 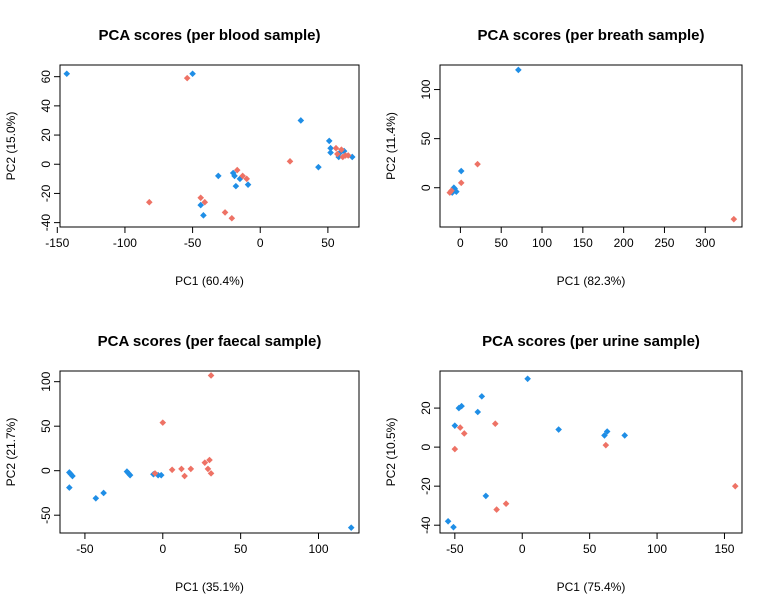 I want to click on x-tick-label: -50, so click(x=193, y=243).